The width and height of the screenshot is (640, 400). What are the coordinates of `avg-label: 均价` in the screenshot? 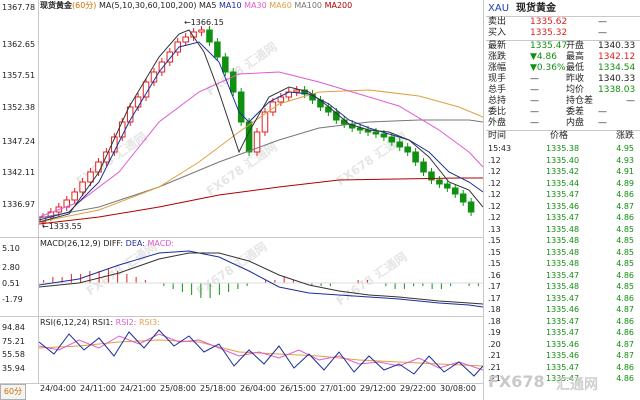 It's located at (575, 90).